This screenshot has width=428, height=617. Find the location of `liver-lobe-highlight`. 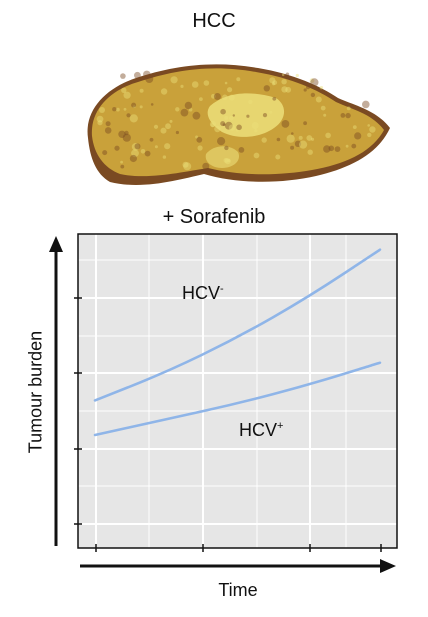

liver-lobe-highlight is located at coordinates (246, 115).